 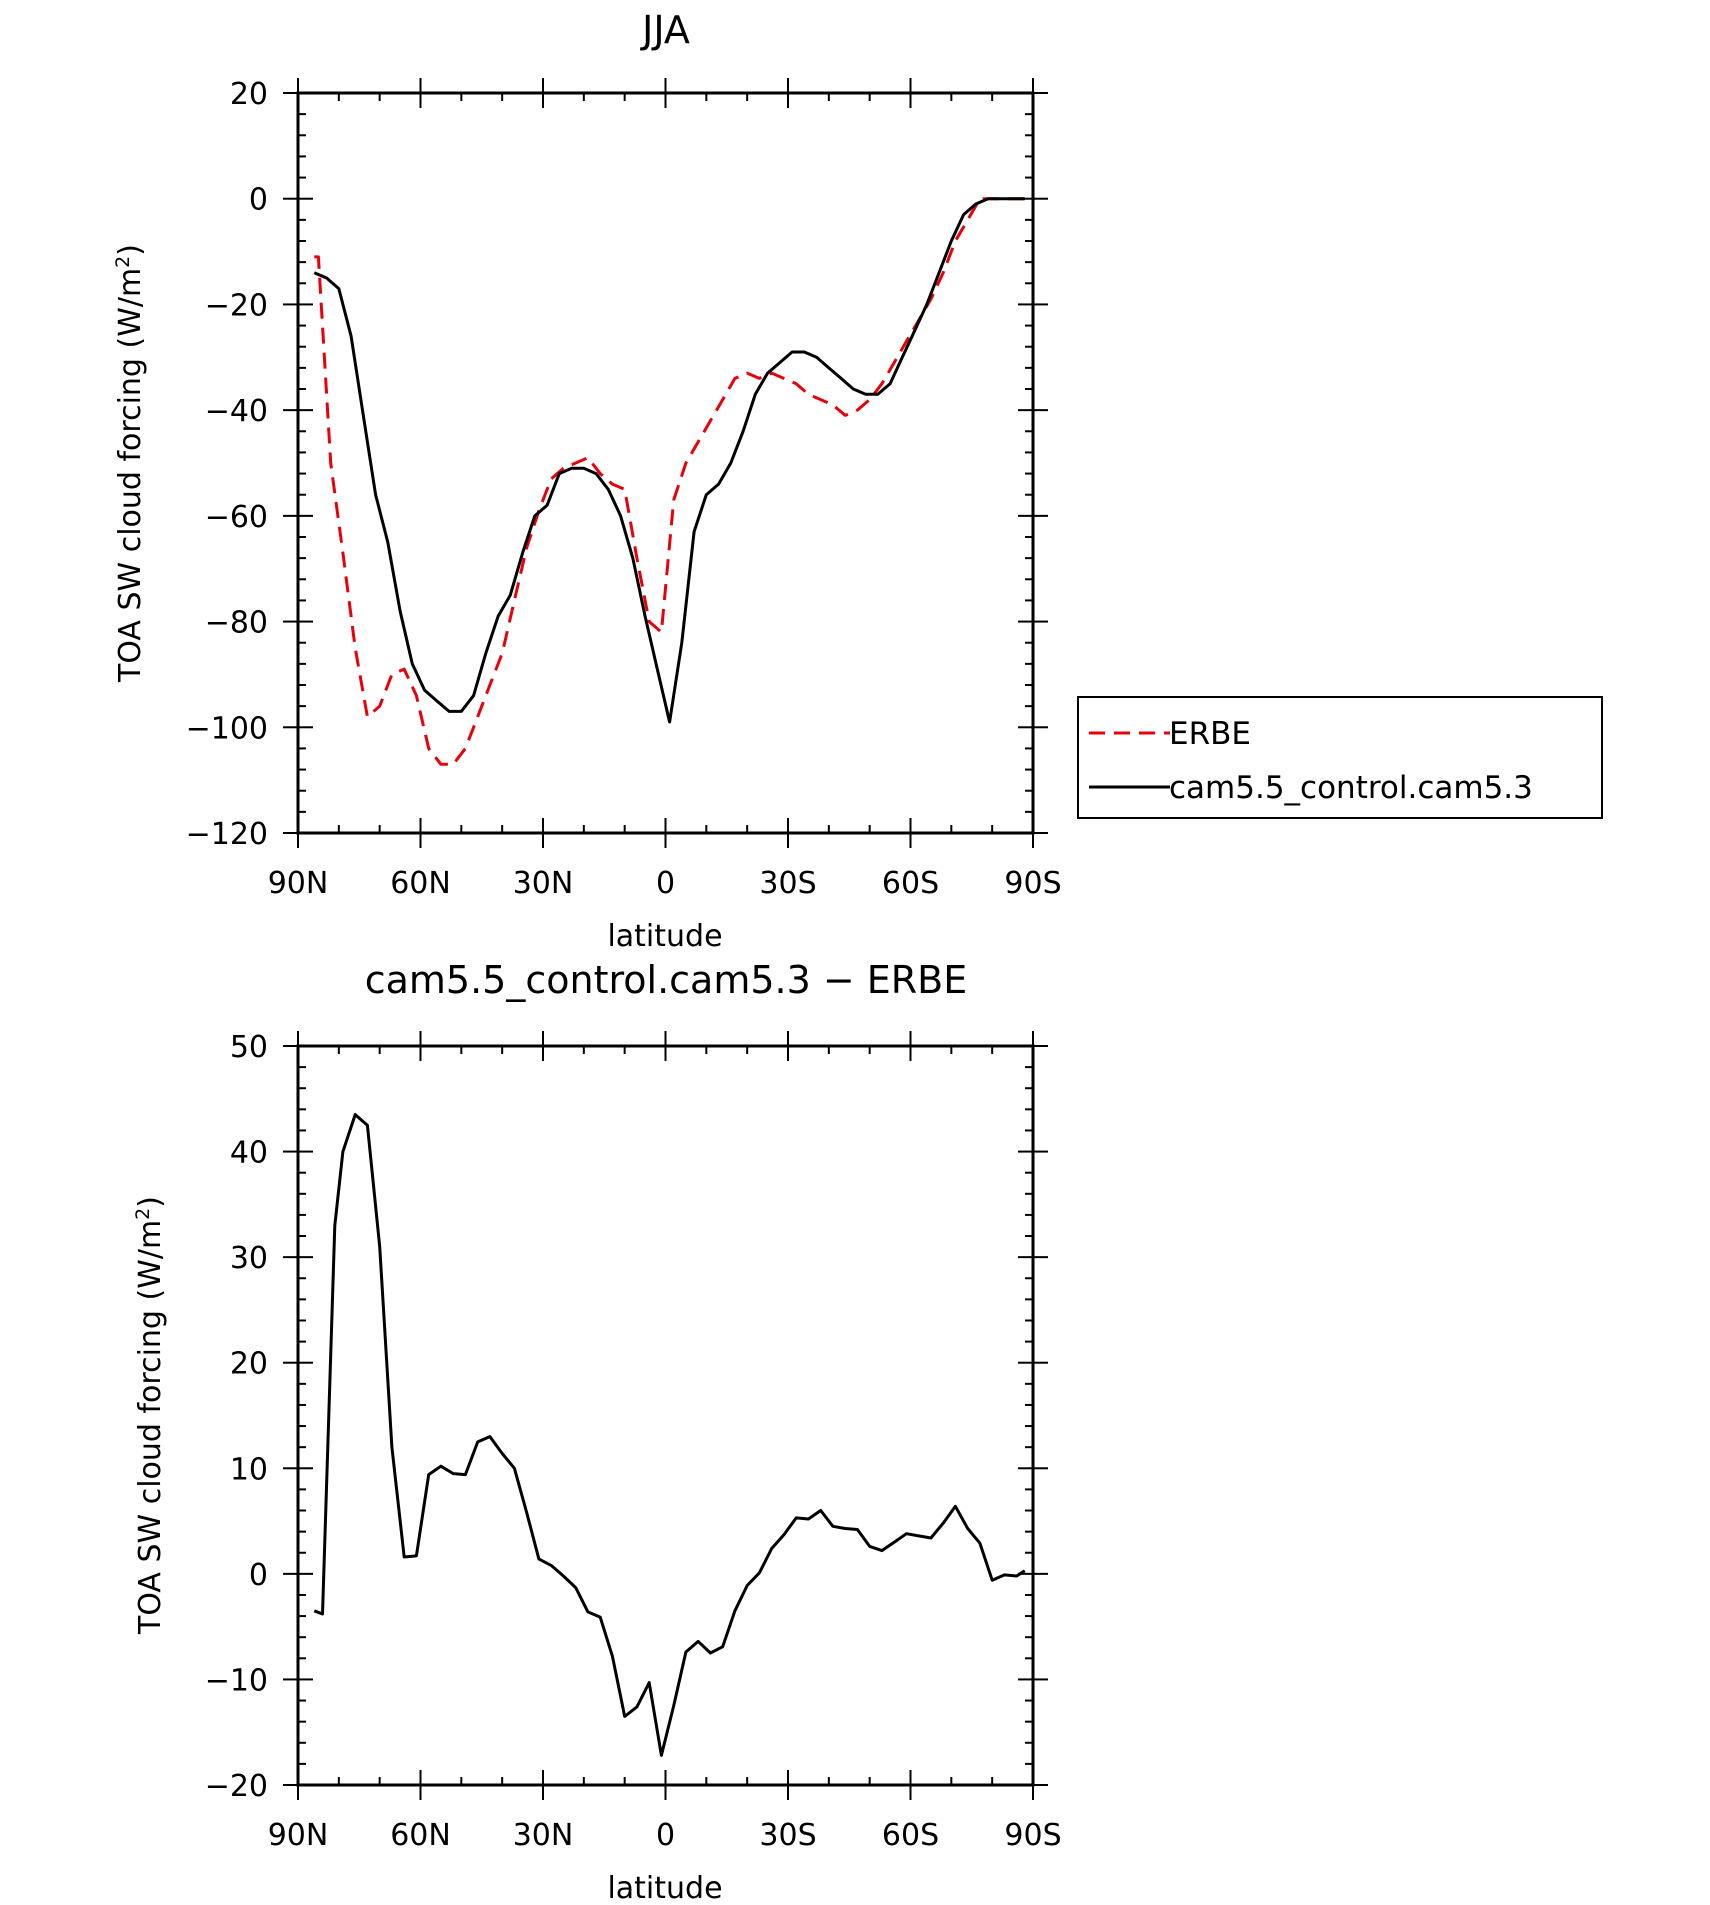 What do you see at coordinates (1351, 788) in the screenshot?
I see `legend-cam-label: cam5.5_control.cam5.3` at bounding box center [1351, 788].